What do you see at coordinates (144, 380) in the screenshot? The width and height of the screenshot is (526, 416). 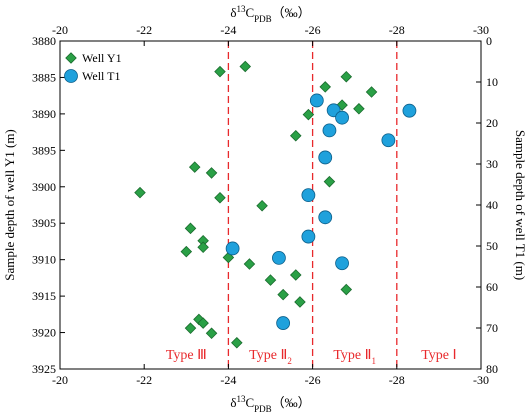 I see `bottom-tick-label: -22` at bounding box center [144, 380].